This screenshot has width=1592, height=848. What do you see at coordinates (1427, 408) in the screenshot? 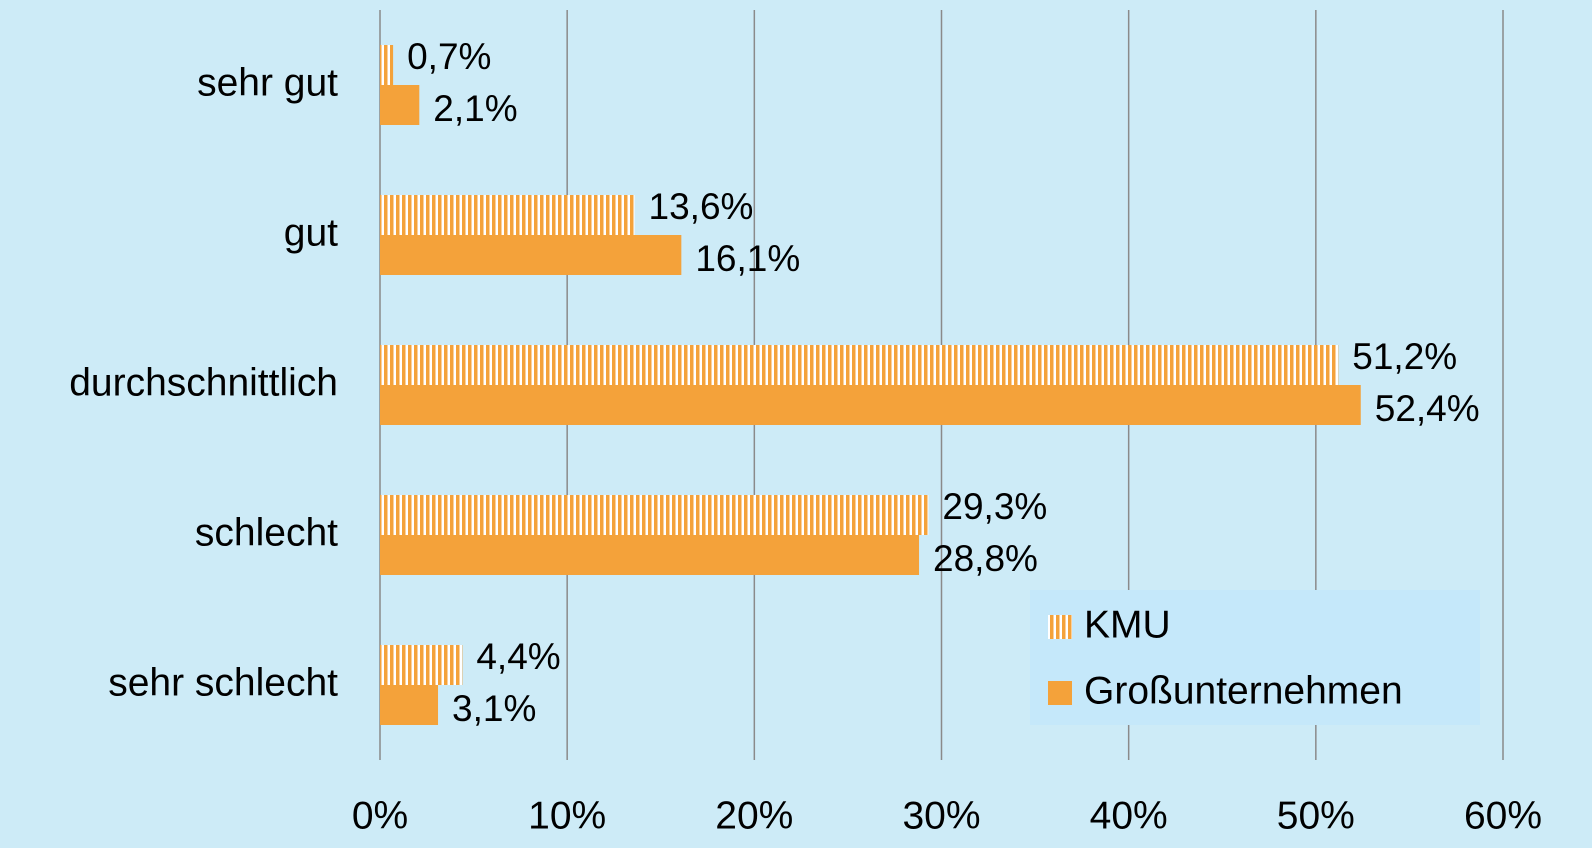
I see `value-label: 52,4%` at bounding box center [1427, 408].